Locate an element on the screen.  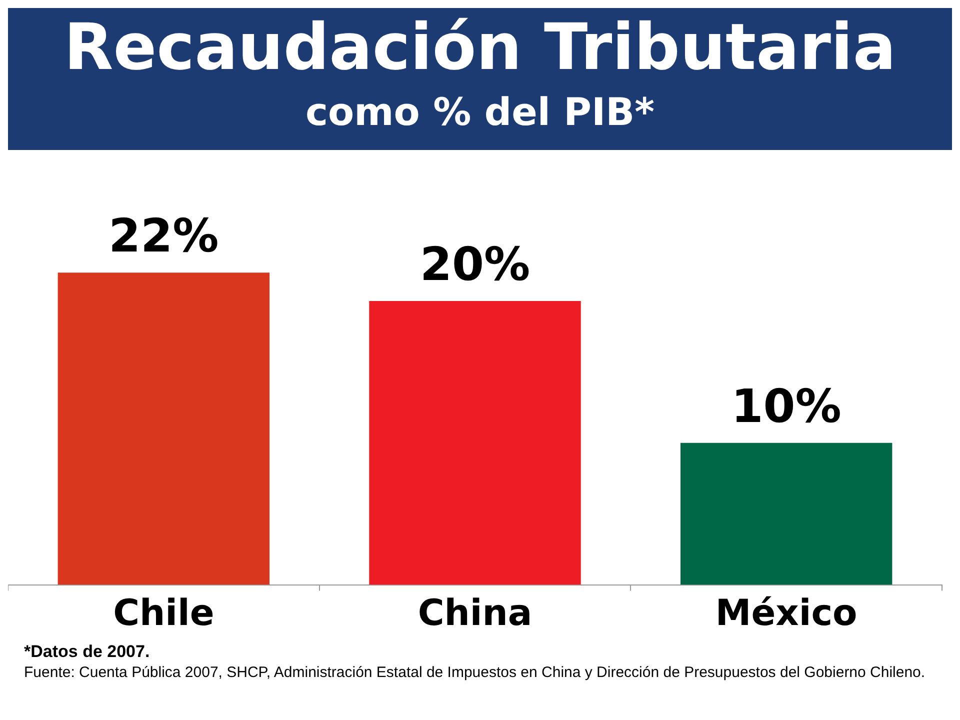
data-label: 20% is located at coordinates (475, 263).